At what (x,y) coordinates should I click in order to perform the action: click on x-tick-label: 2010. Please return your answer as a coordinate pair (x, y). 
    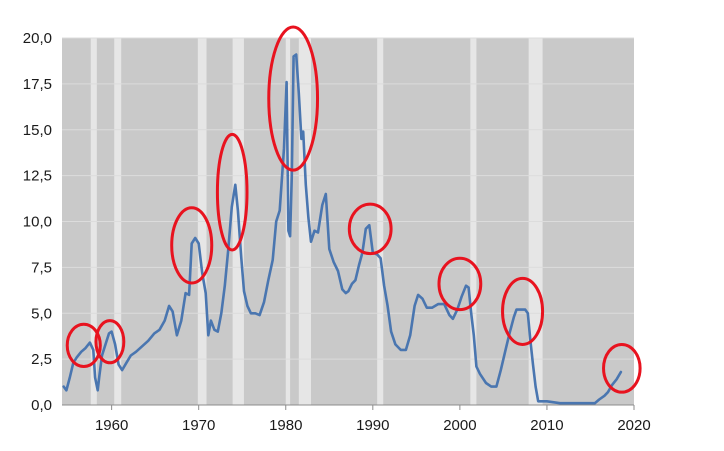
    Looking at the image, I should click on (546, 425).